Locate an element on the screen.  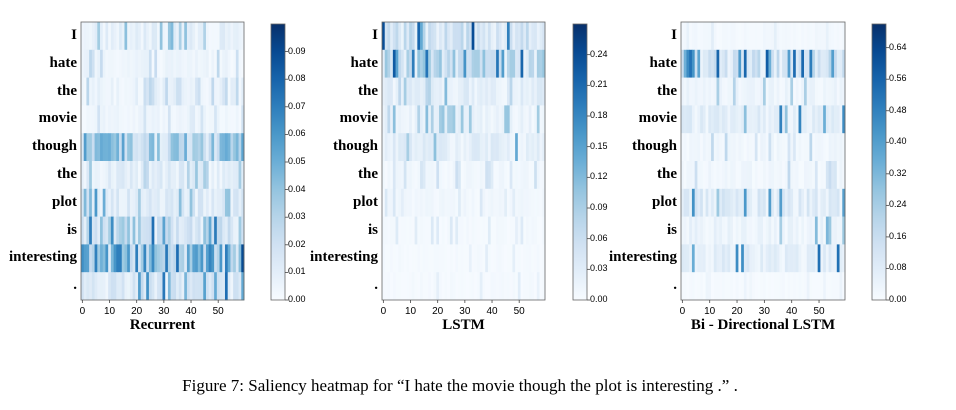
colorbar is located at coordinates (879, 162).